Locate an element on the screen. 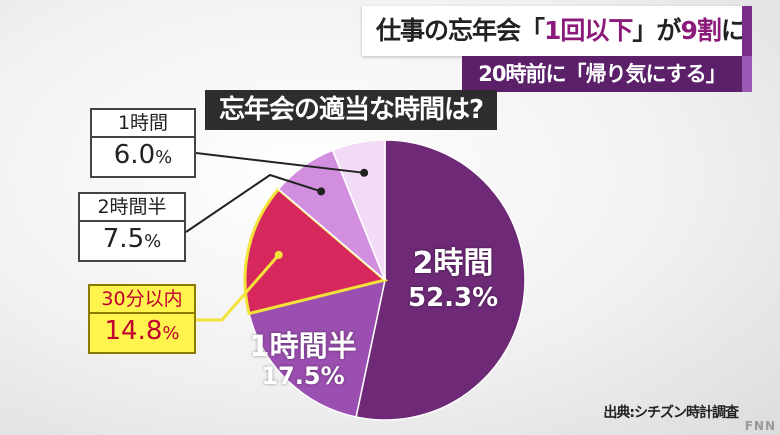  subheadline: 20時前に「帰り気にする」 is located at coordinates (602, 74).